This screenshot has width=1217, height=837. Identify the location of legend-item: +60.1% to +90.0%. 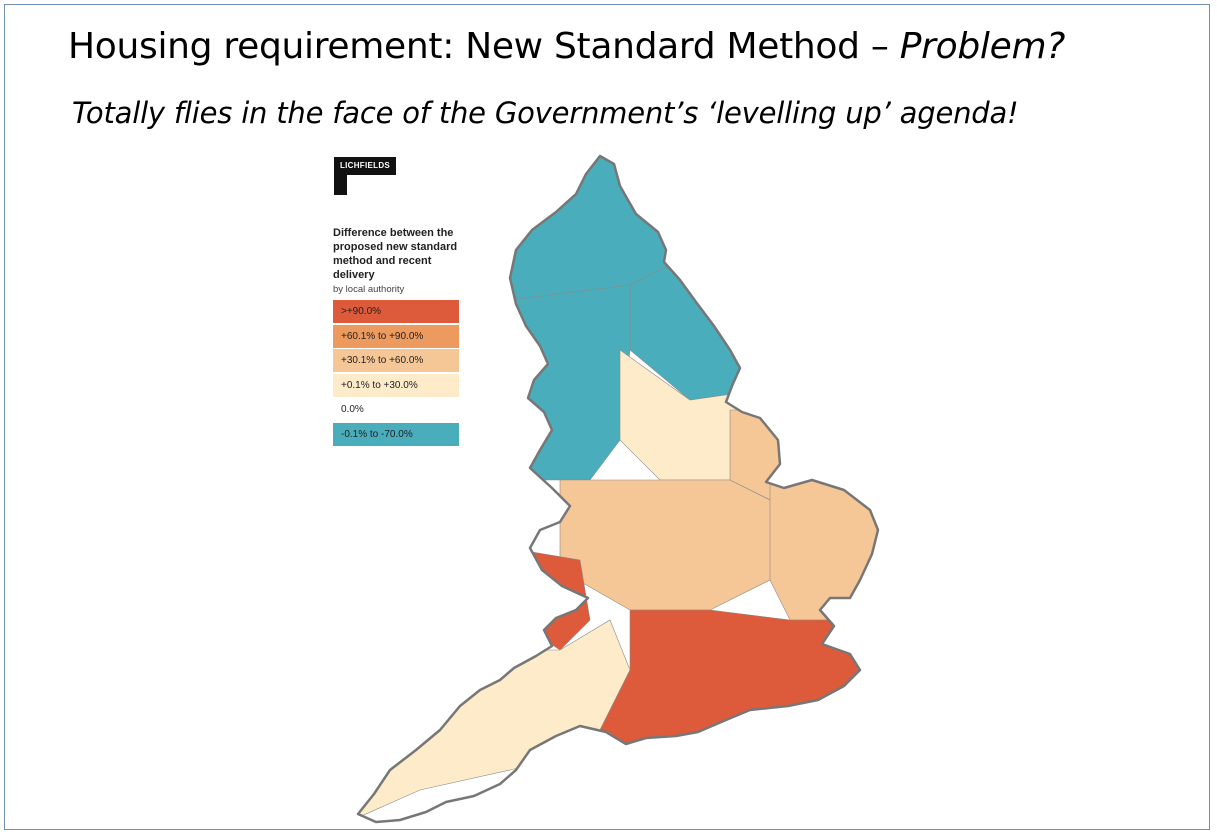
(396, 336).